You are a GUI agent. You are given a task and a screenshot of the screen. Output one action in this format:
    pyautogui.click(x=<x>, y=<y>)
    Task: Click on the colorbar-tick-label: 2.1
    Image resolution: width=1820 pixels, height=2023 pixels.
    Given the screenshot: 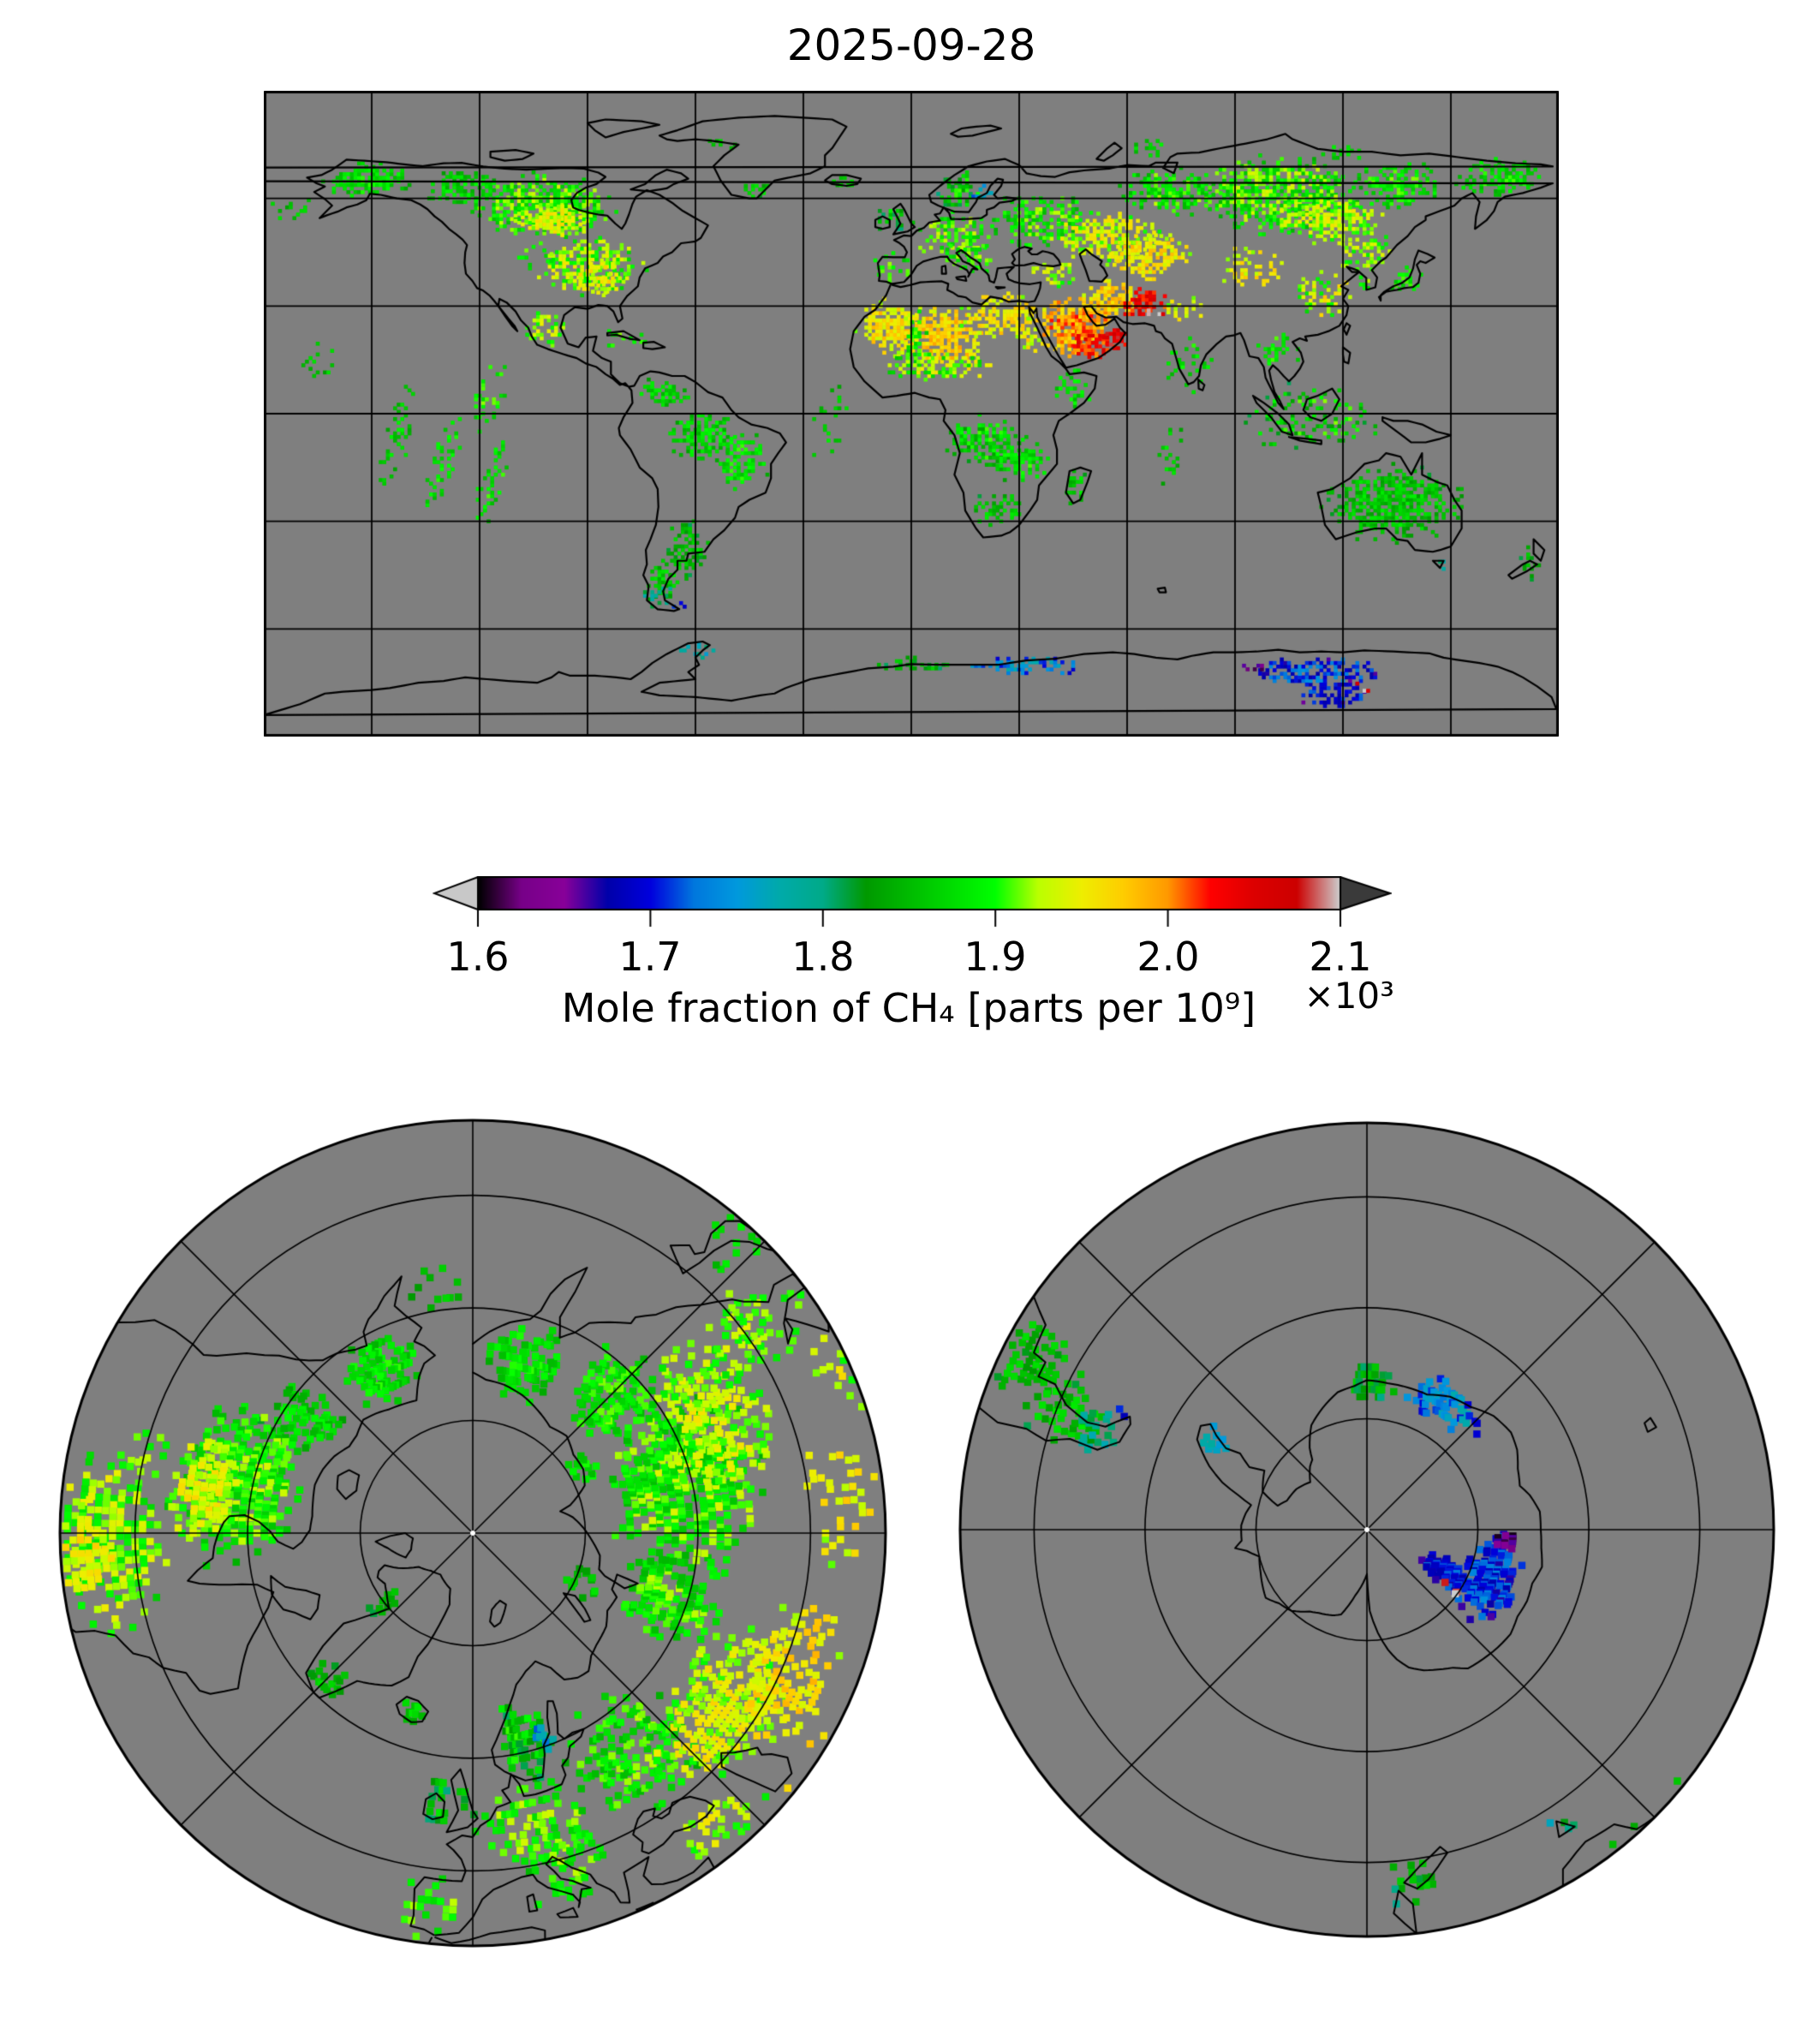 What is the action you would take?
    pyautogui.click(x=1341, y=957)
    